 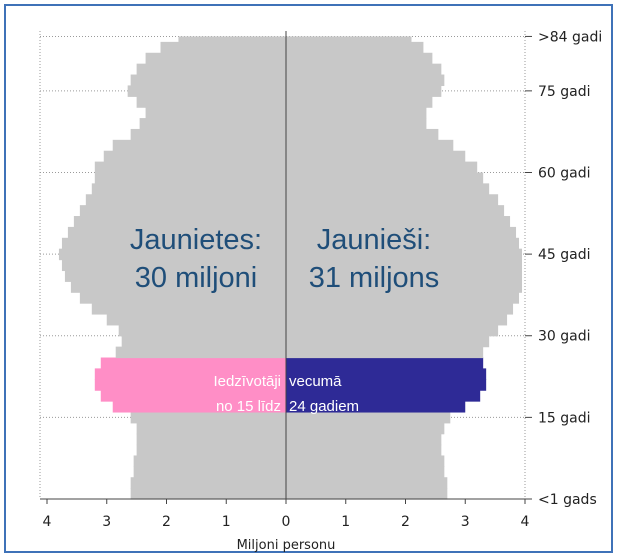 I want to click on x-ticks: 4 3 2 1 0 1 2 3 4, so click(x=286, y=514).